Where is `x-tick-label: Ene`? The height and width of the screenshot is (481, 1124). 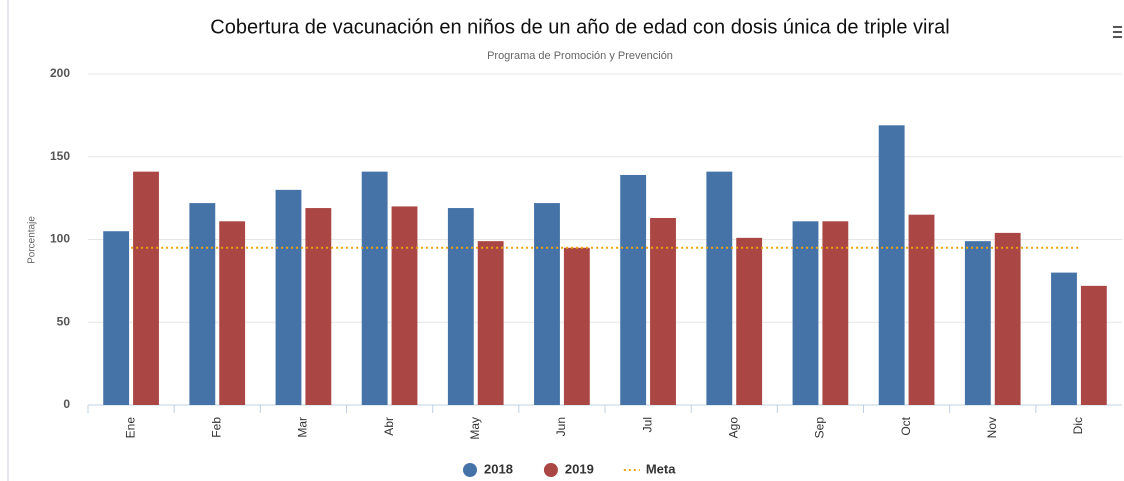 x-tick-label: Ene is located at coordinates (130, 428).